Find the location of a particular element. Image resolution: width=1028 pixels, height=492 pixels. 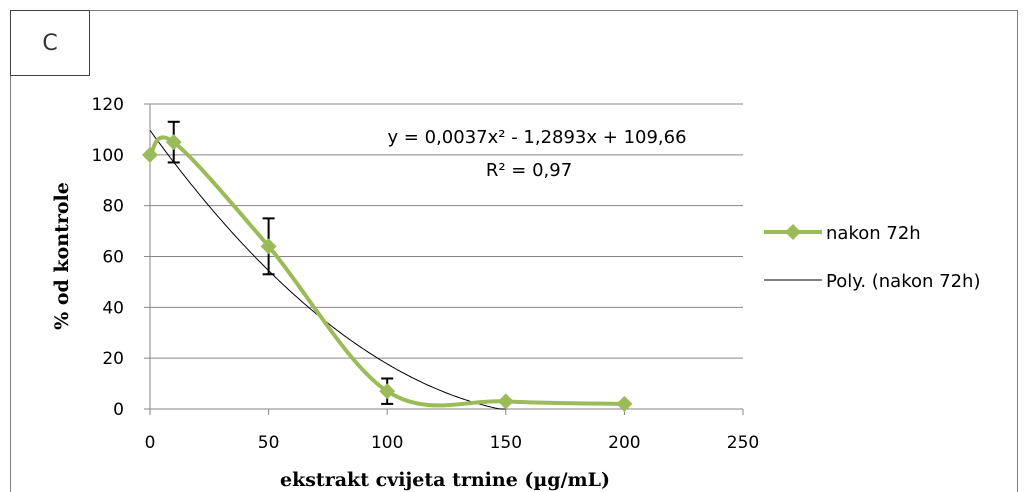

y-tick-label-2: 40 is located at coordinates (113, 308).